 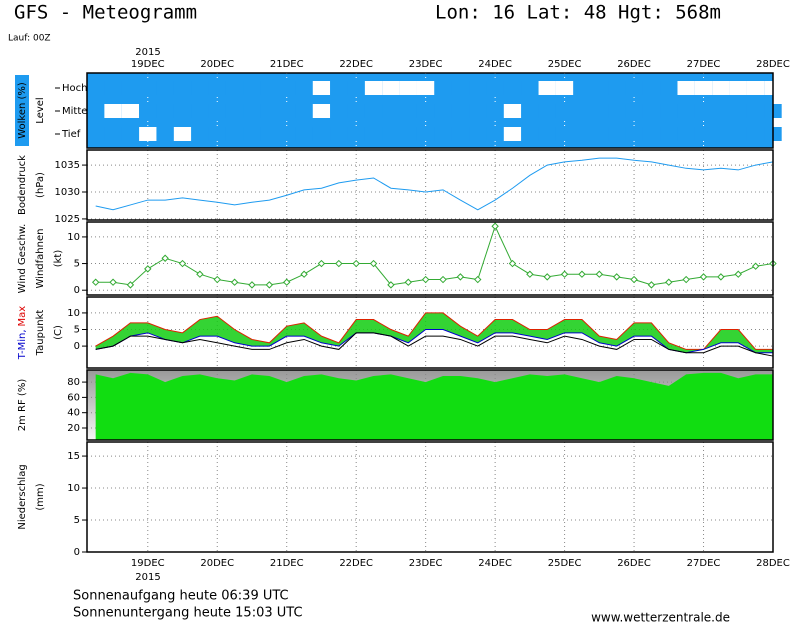 What do you see at coordinates (356, 563) in the screenshot?
I see `x-tick-label-bottom: 22DEC` at bounding box center [356, 563].